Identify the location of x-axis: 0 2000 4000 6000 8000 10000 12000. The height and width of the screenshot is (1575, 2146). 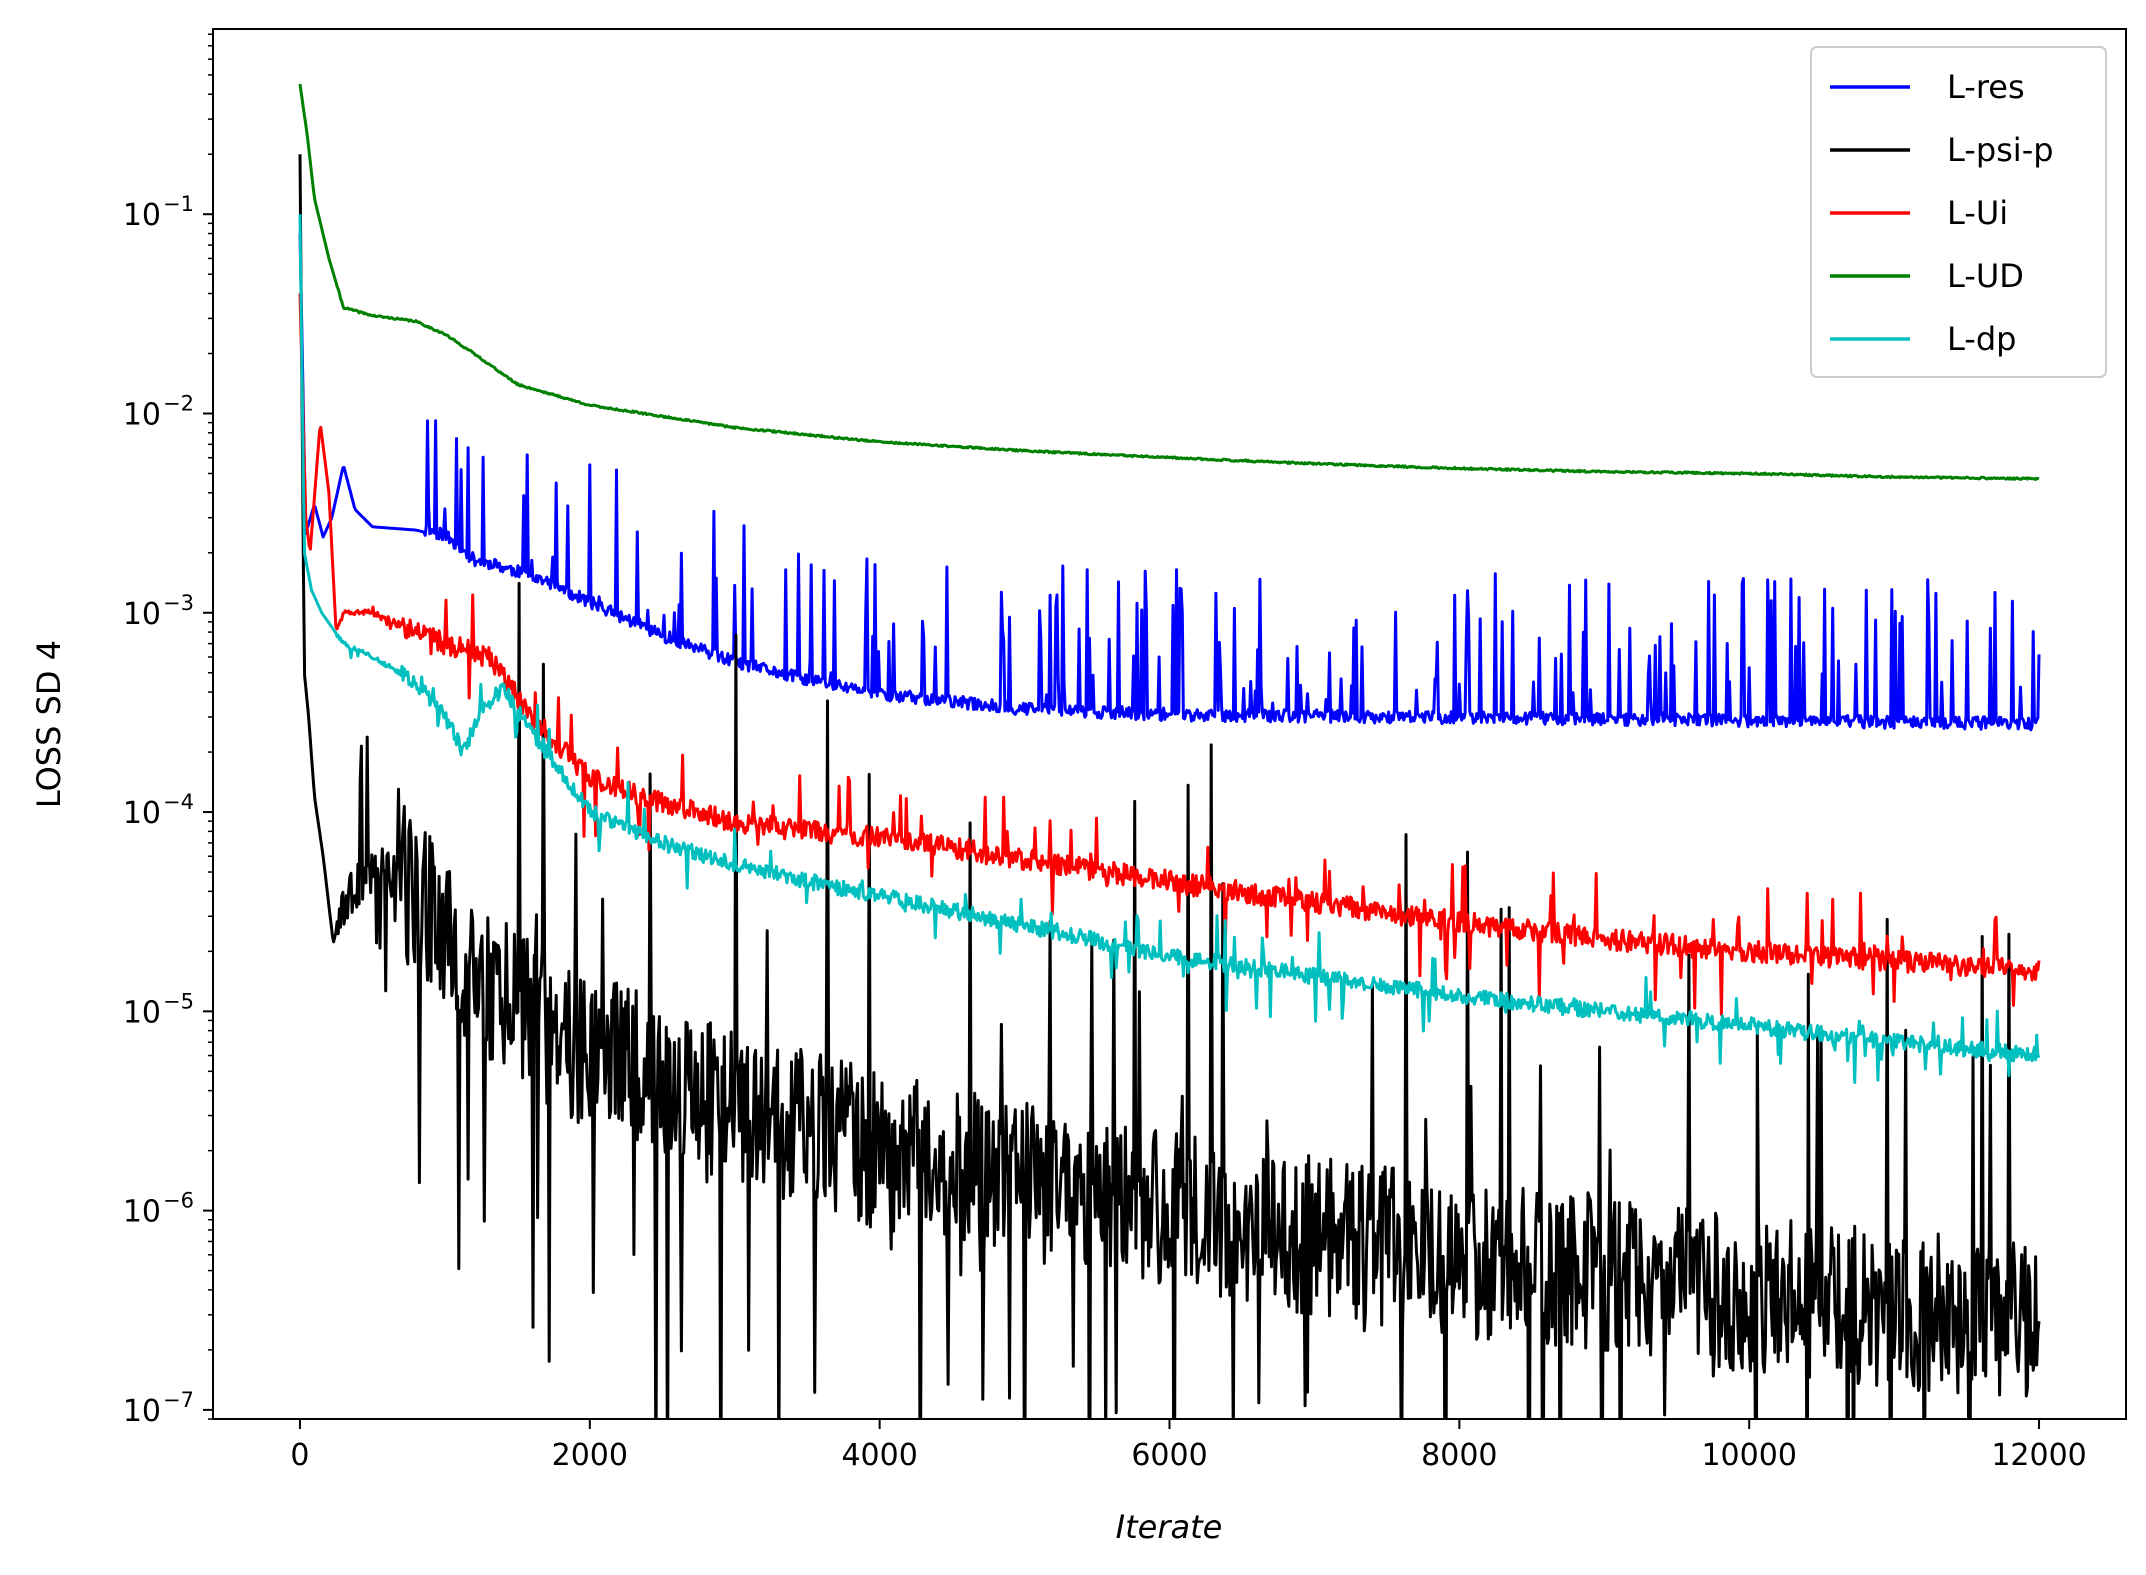
(1188, 1446).